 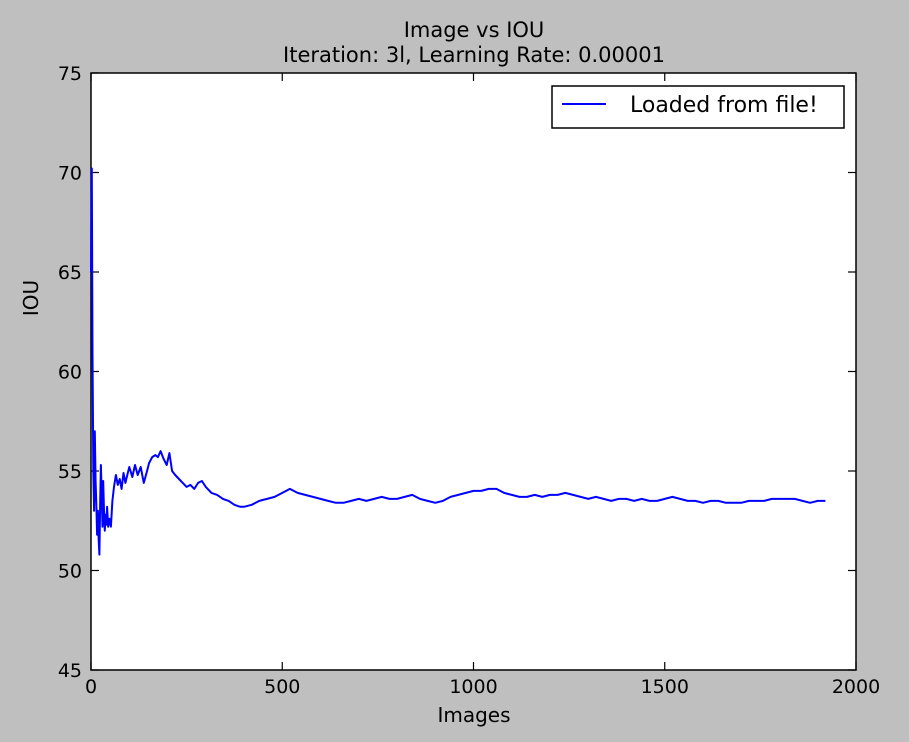 I want to click on x-tick-label: 2000, so click(x=856, y=687).